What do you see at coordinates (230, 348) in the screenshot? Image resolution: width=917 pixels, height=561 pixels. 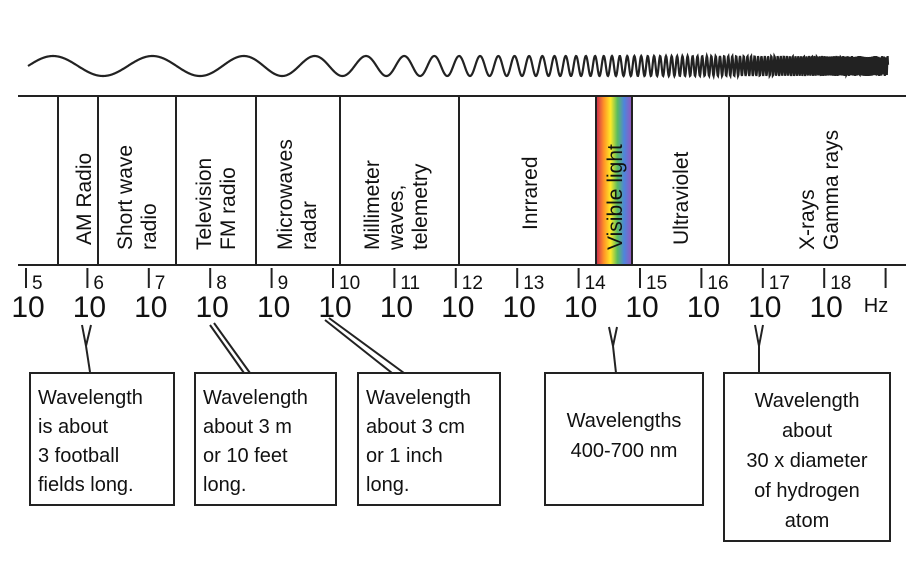 I see `pointer-tv` at bounding box center [230, 348].